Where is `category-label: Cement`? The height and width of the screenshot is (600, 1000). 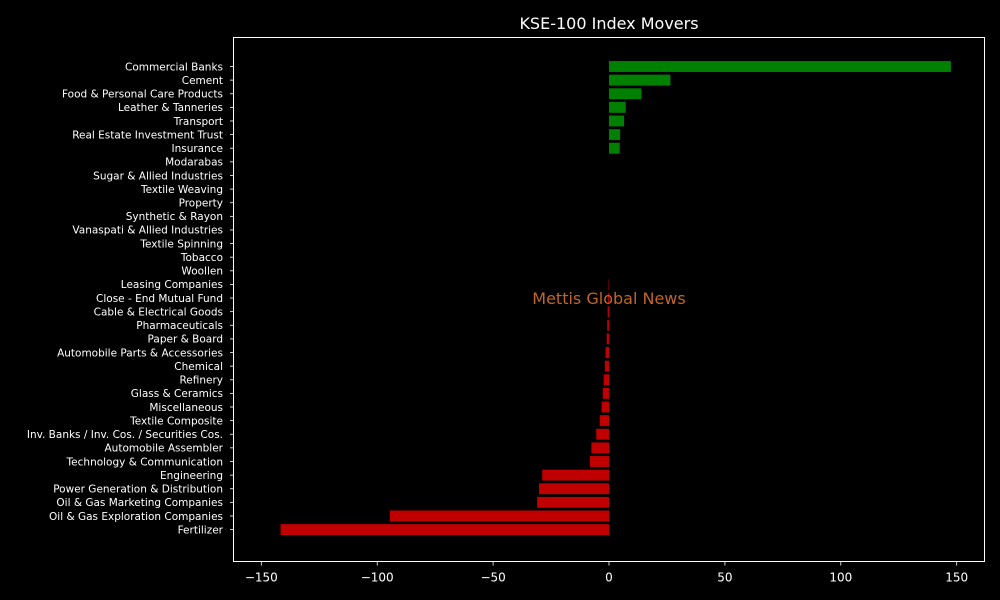
category-label: Cement is located at coordinates (202, 81).